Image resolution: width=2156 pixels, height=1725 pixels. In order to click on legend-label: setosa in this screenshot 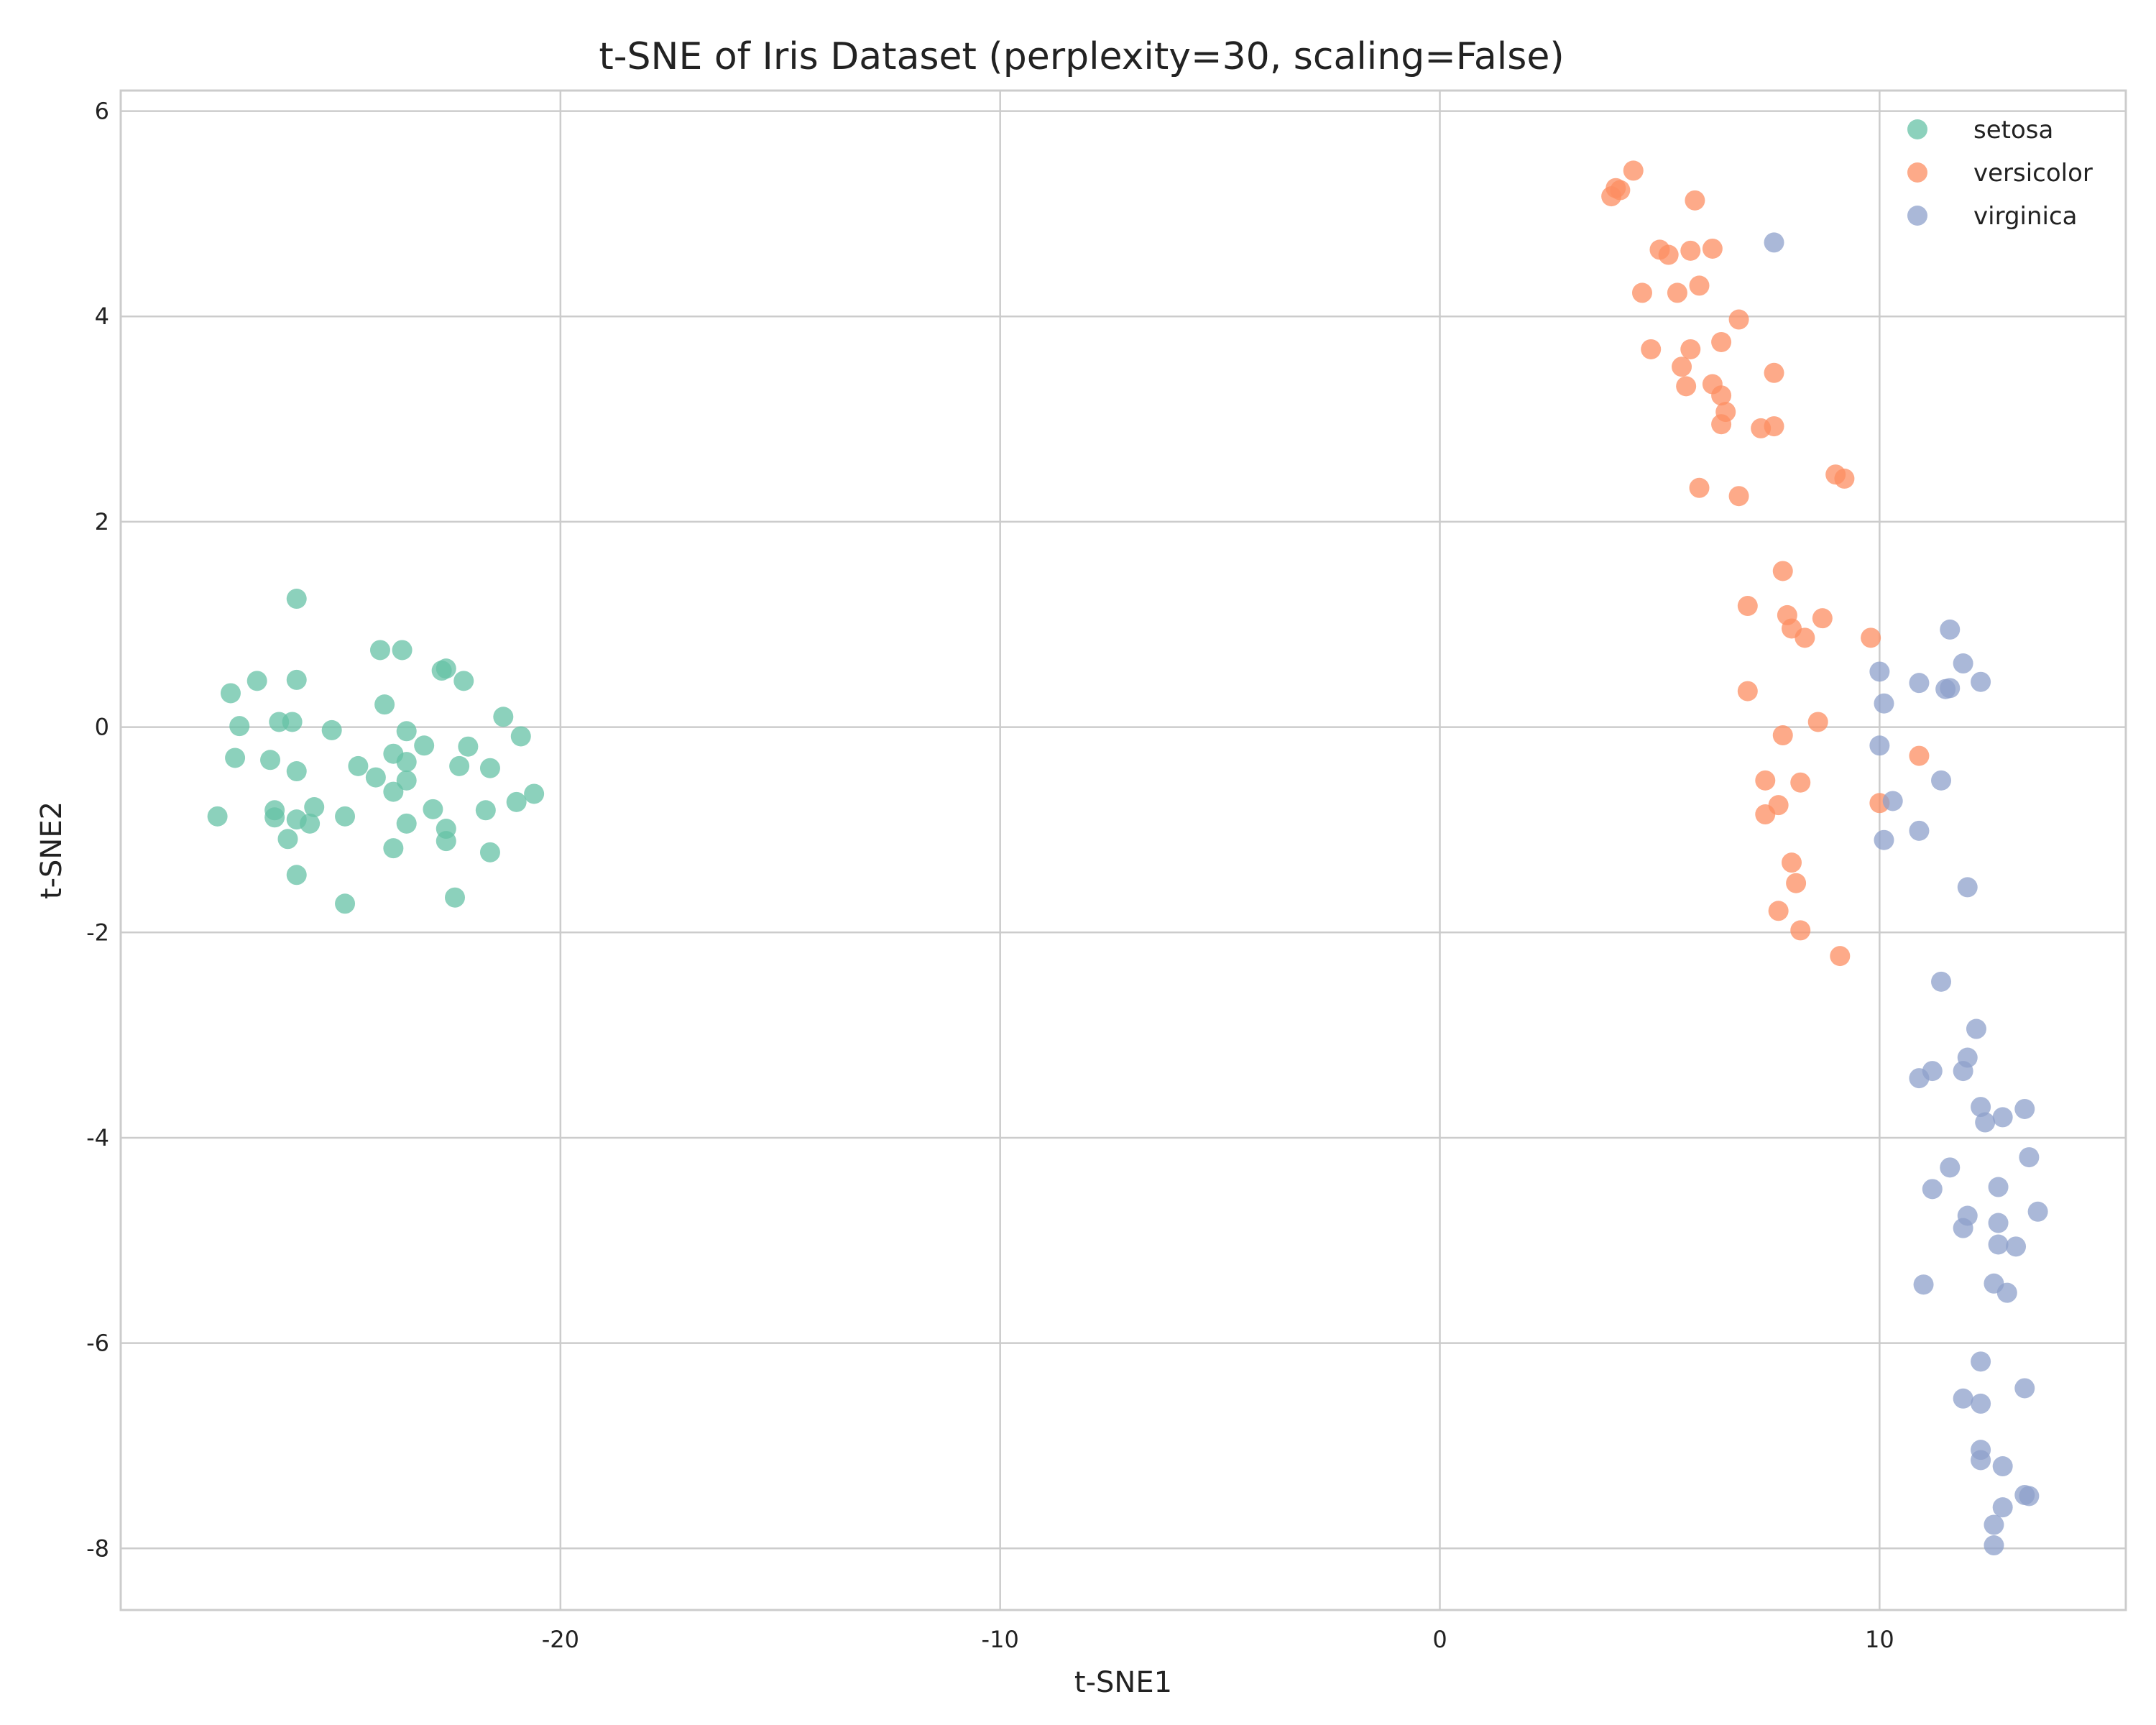, I will do `click(2013, 130)`.